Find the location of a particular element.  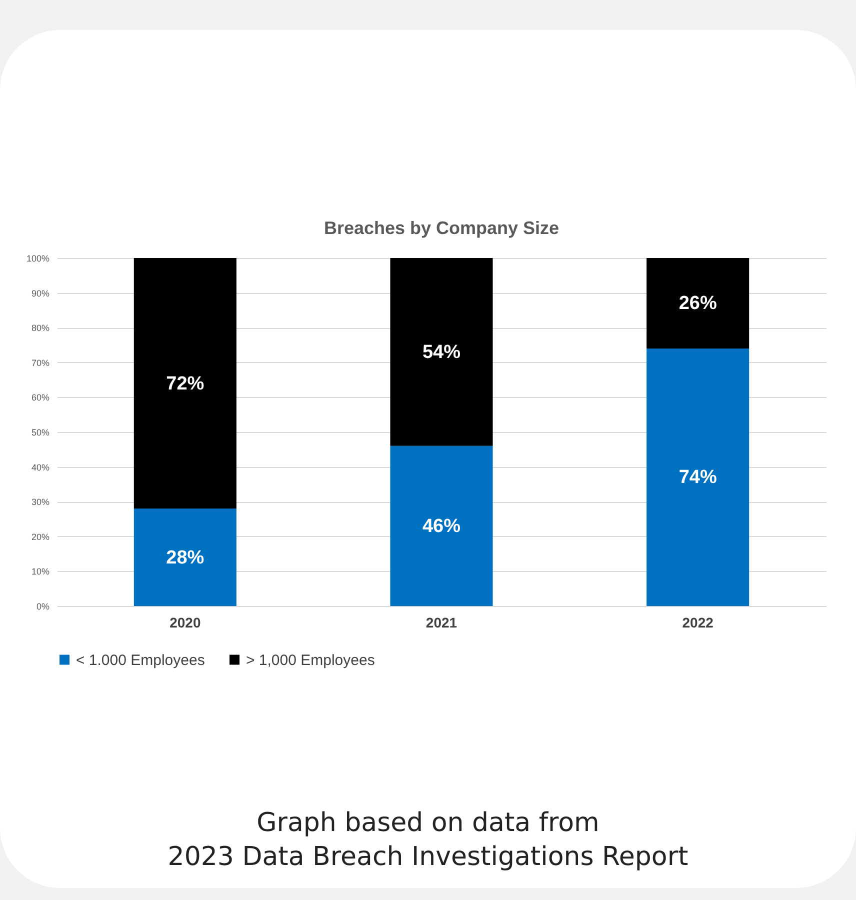

data-label: 26% is located at coordinates (697, 303).